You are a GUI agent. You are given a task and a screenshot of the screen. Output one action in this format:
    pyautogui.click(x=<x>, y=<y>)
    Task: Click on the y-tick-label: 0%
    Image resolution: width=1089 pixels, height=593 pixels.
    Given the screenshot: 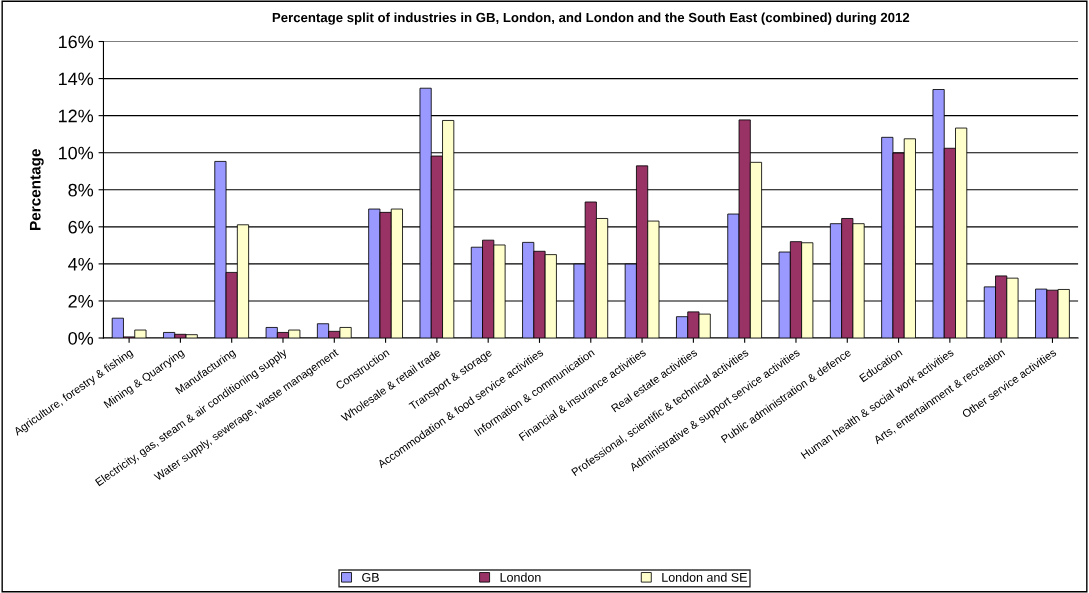 What is the action you would take?
    pyautogui.click(x=81, y=338)
    